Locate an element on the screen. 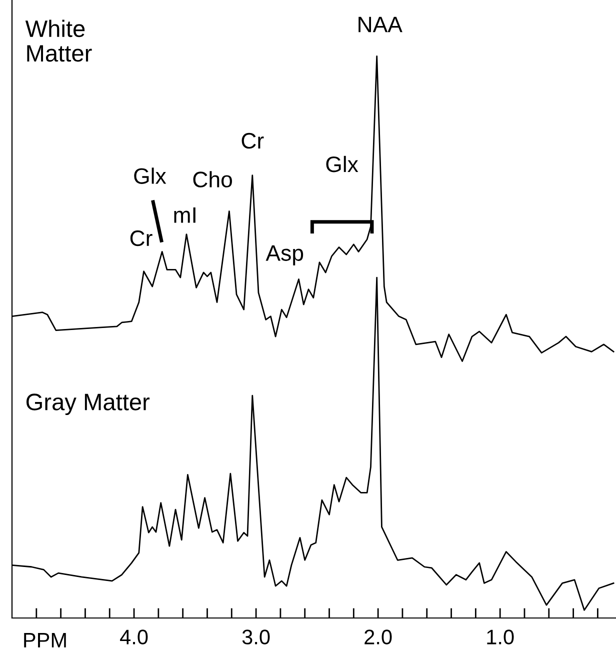  x-axis-title: PPM is located at coordinates (45, 640).